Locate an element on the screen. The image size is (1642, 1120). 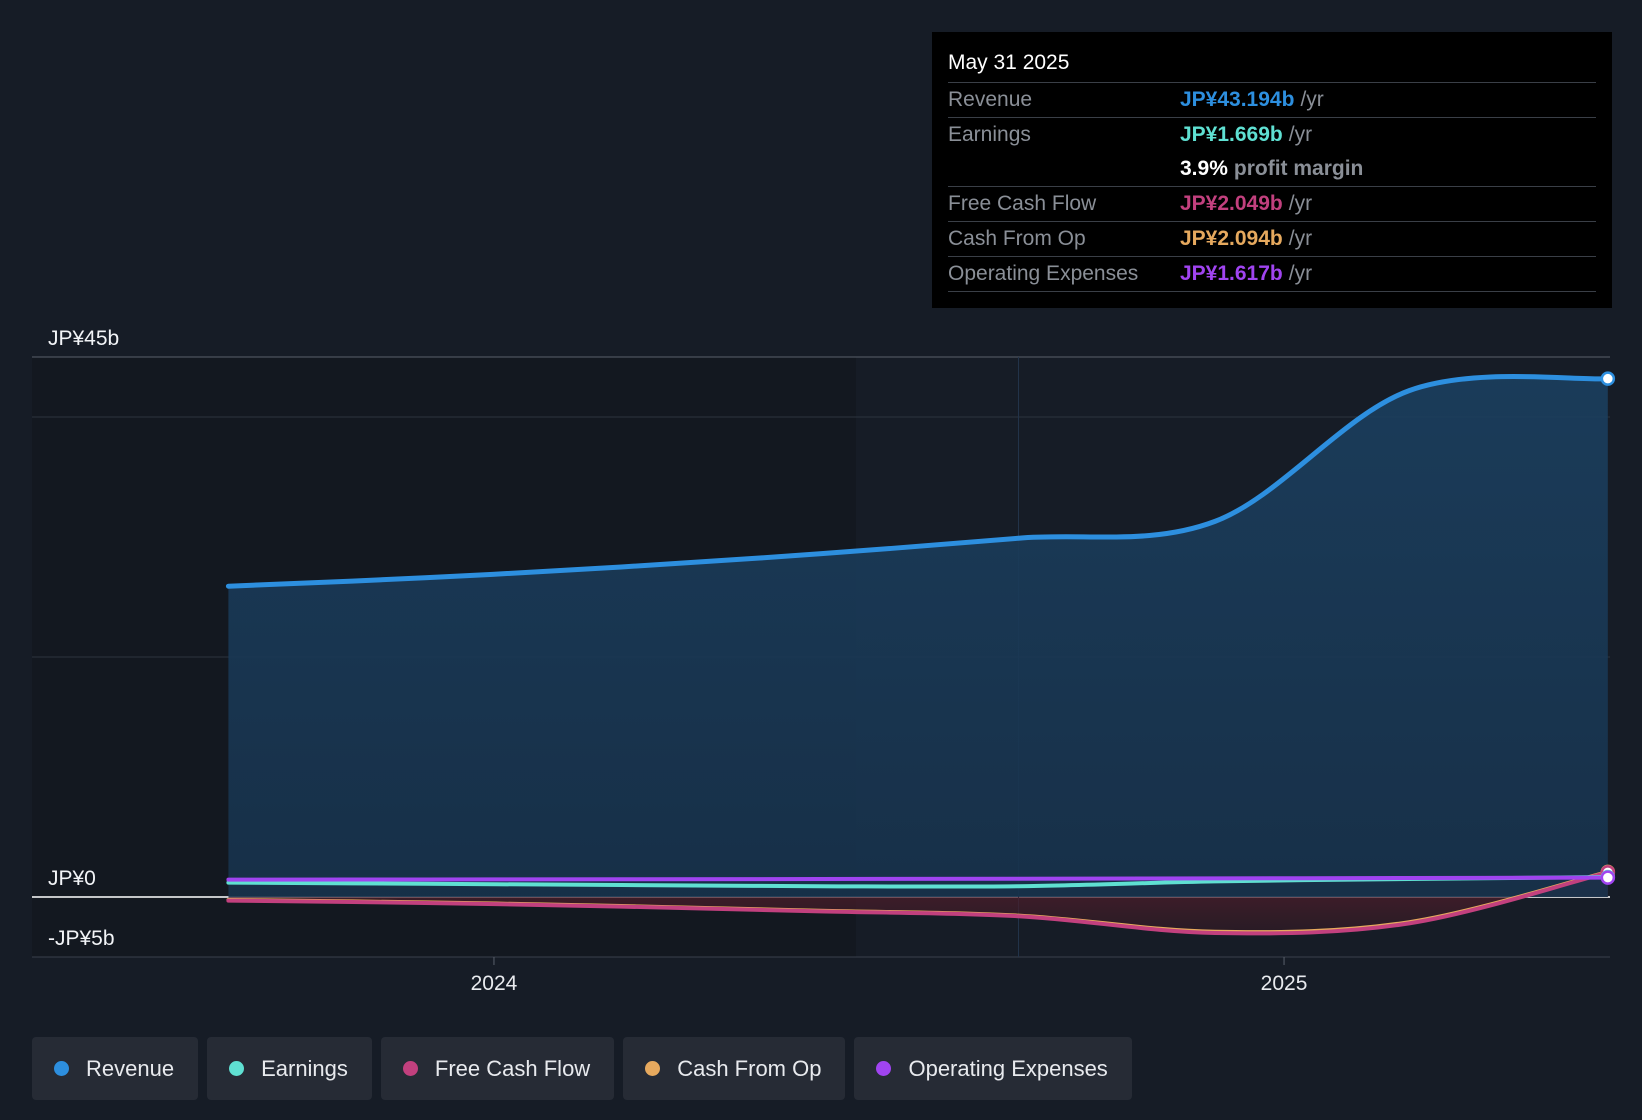
legend-item-operating-expenses: Operating Expenses is located at coordinates (993, 1068).